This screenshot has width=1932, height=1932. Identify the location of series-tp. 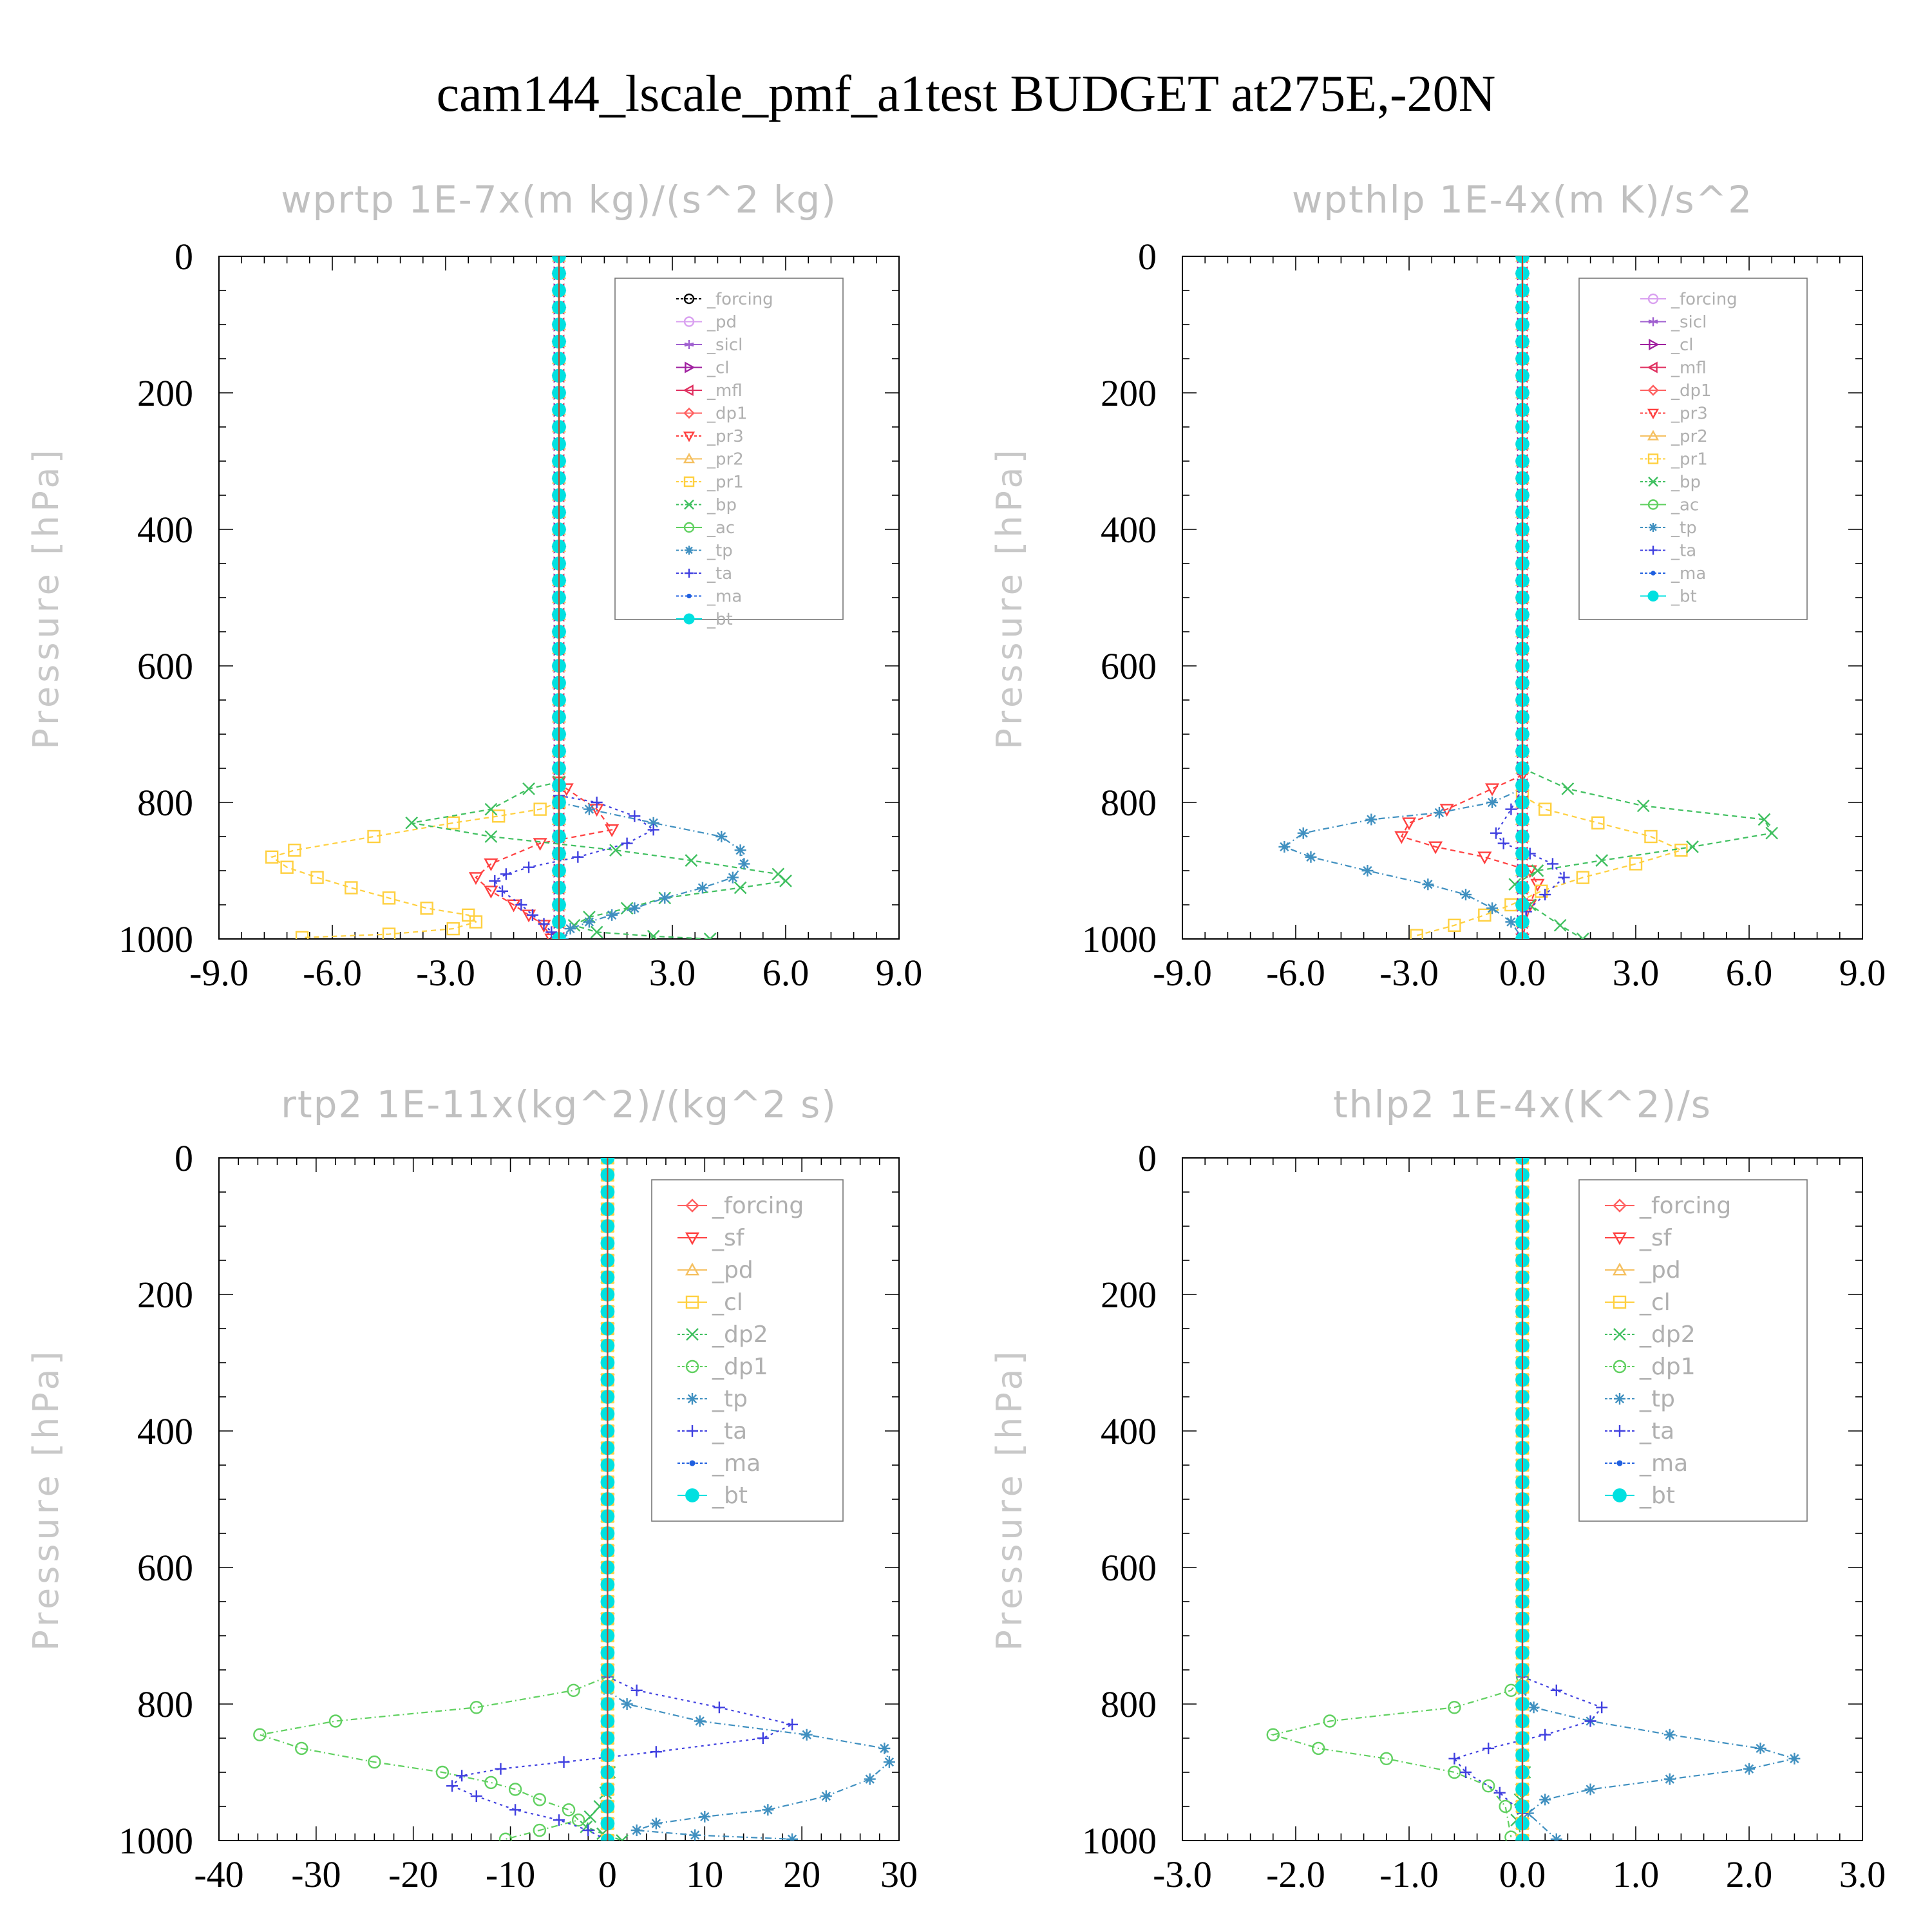
(748, 1762).